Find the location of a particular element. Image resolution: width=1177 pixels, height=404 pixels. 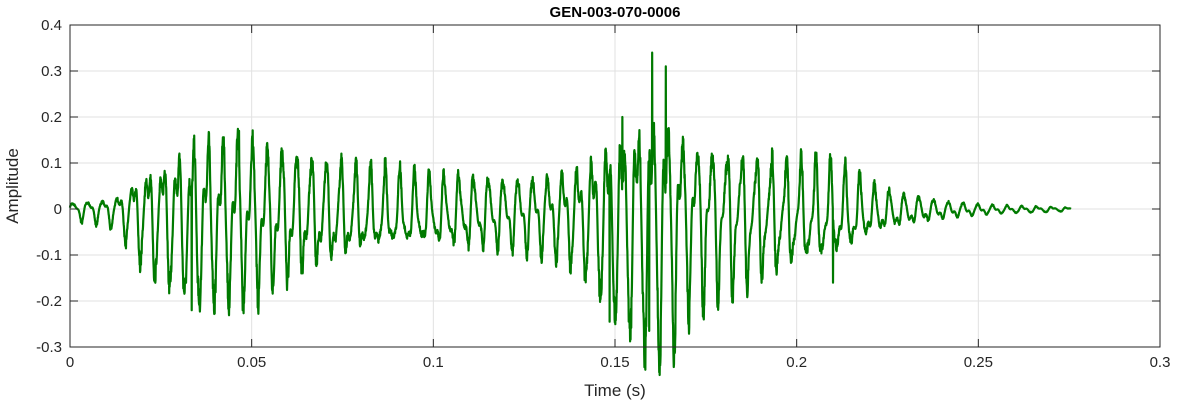

y-tick-label: -0.3 is located at coordinates (49, 347).